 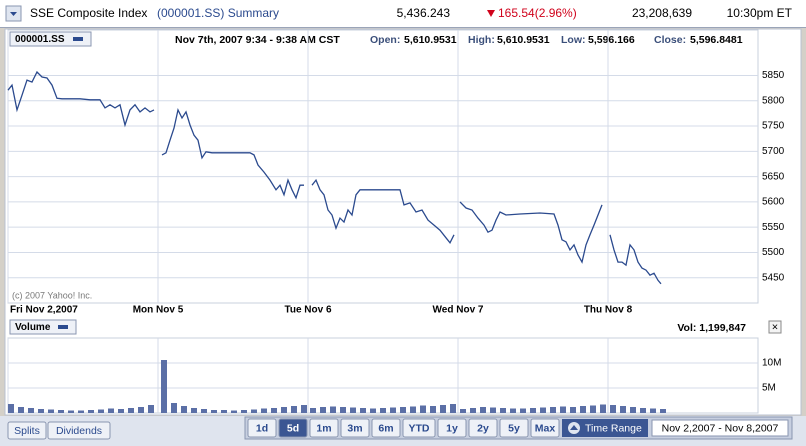 I want to click on open-value: 5,610.9531, so click(x=430, y=40).